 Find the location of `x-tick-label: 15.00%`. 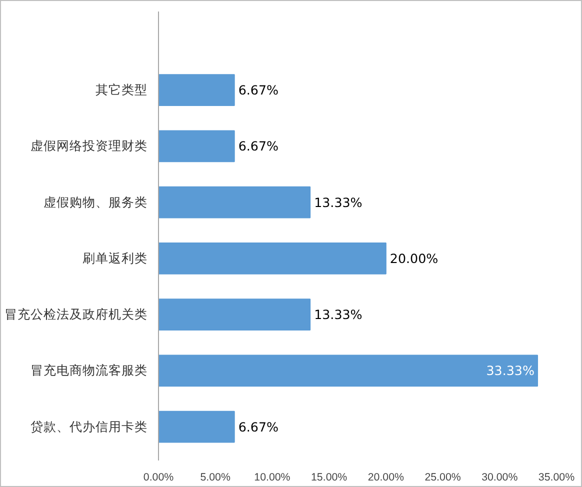

x-tick-label: 15.00% is located at coordinates (329, 478).